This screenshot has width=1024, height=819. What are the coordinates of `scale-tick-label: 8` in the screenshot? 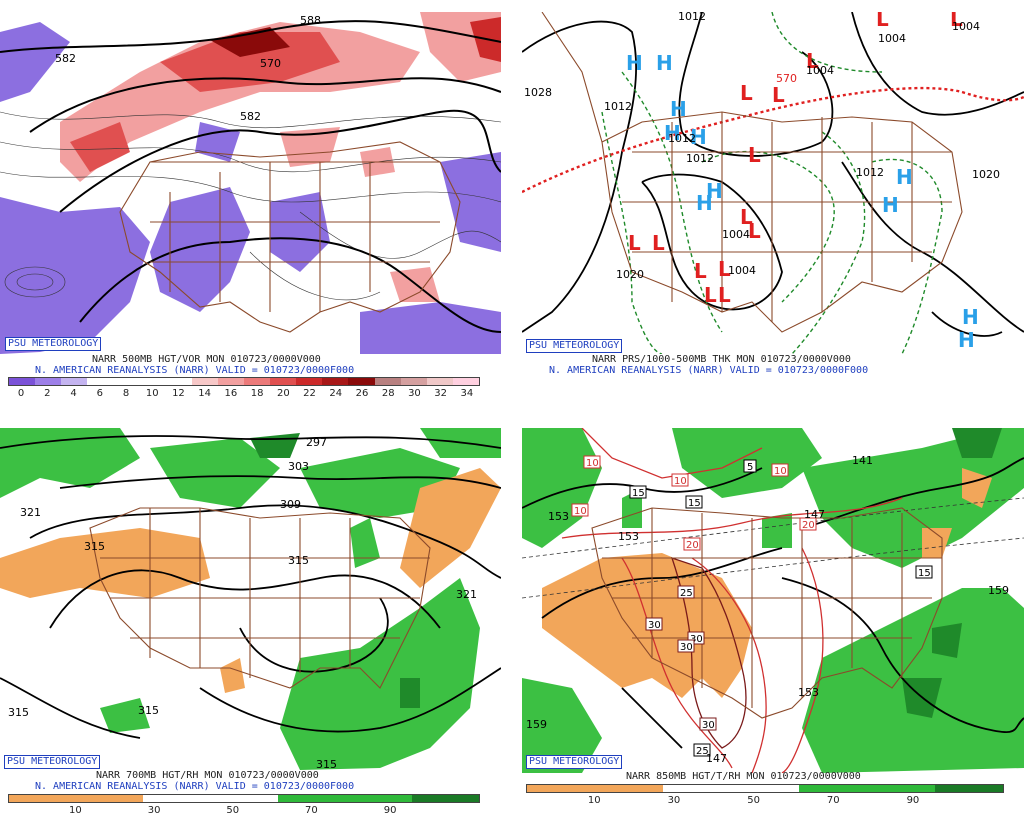 It's located at (126, 393).